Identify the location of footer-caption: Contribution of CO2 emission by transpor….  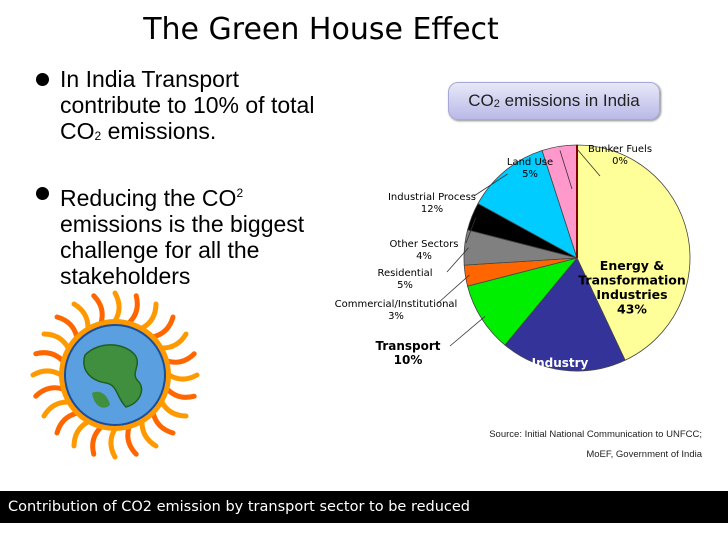
(364, 507).